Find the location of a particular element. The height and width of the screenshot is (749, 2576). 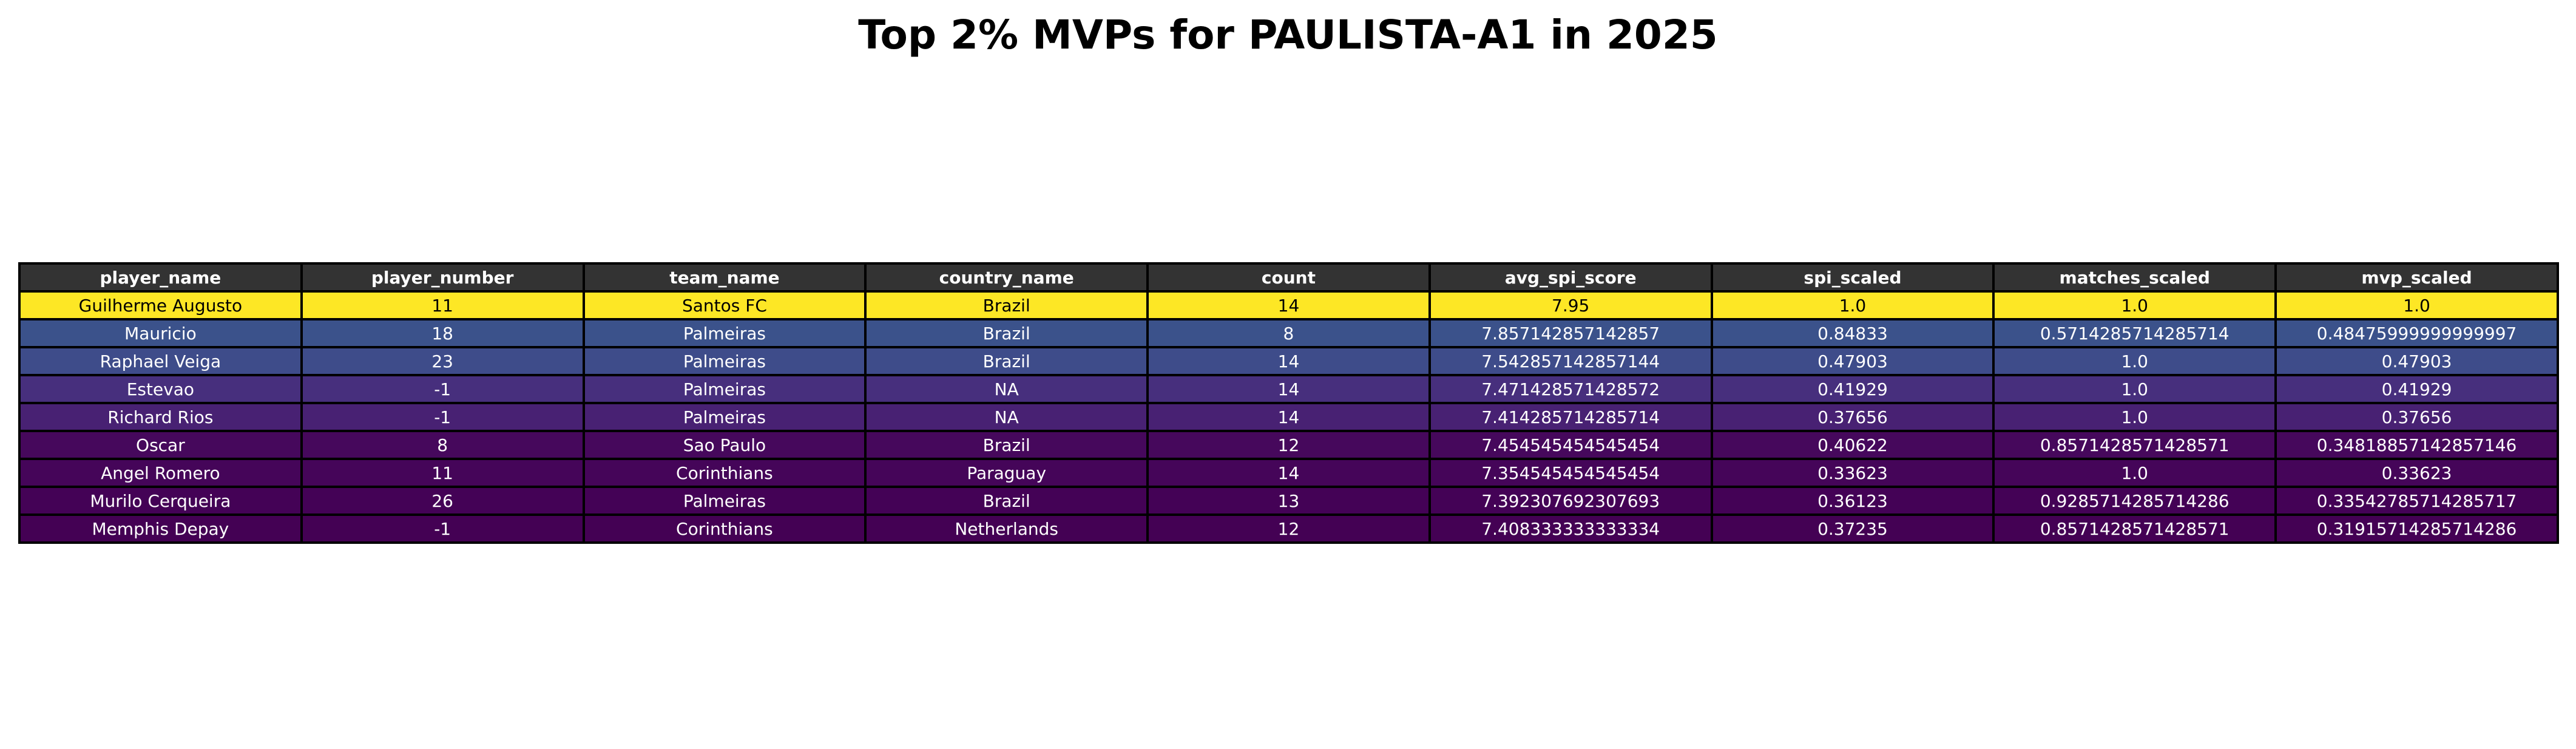

table-cell-avg-spi-score: 7.392307692307693 is located at coordinates (1570, 501).